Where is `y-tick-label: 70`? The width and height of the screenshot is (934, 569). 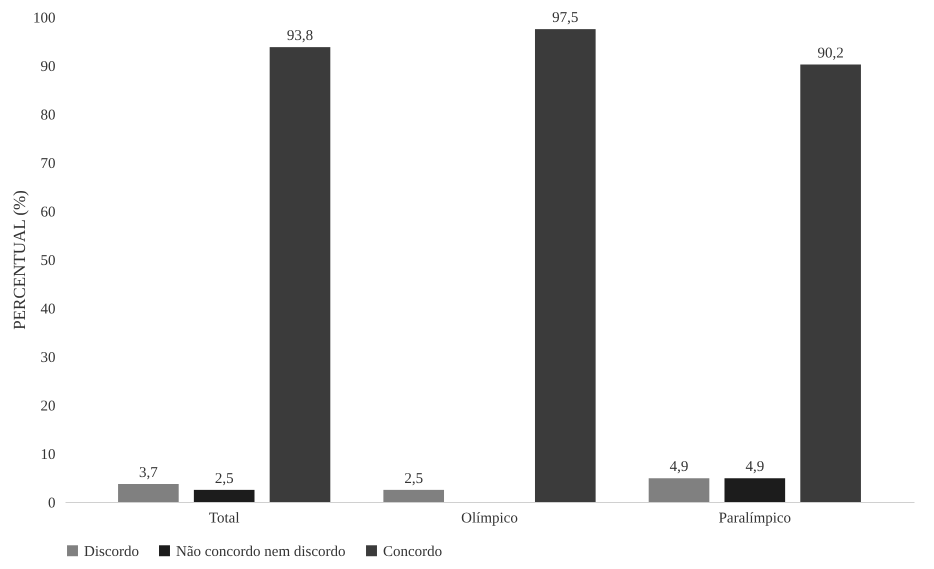 y-tick-label: 70 is located at coordinates (48, 164).